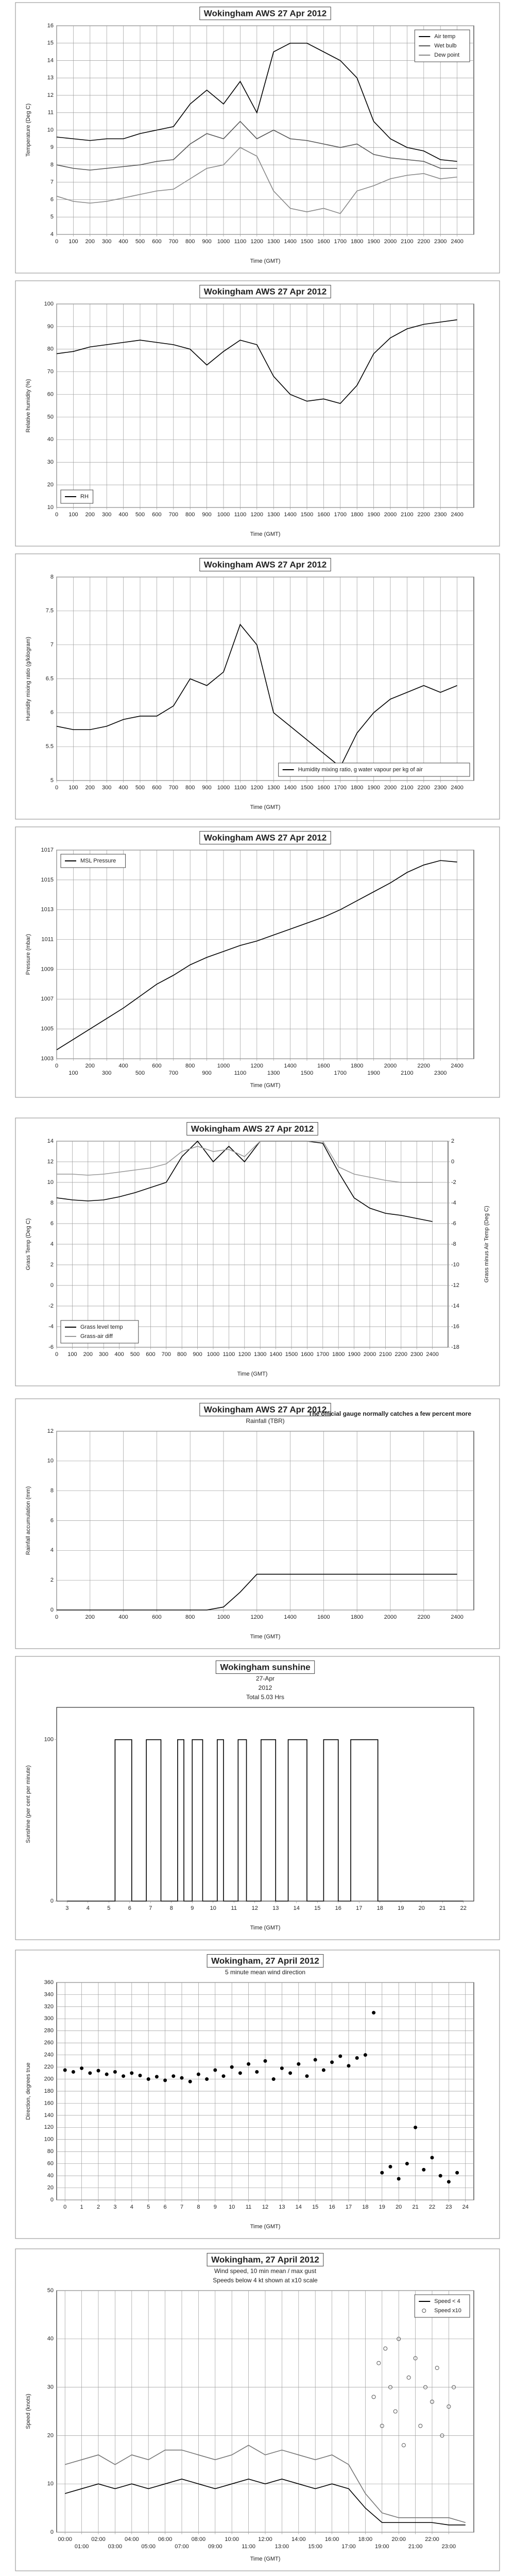 This screenshot has height=2576, width=515. I want to click on y-tick-label: 300, so click(49, 2019).